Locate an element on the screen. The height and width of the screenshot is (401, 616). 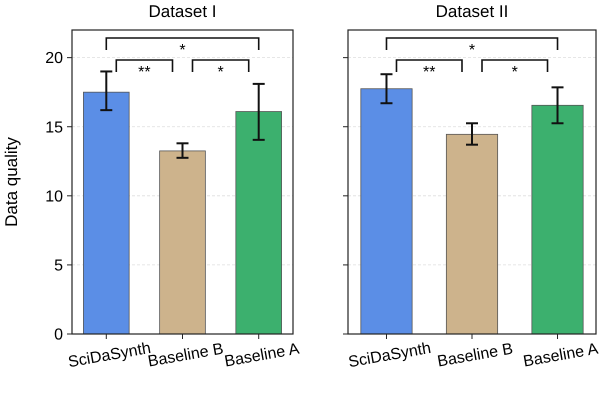
y-axis-title: Data quality is located at coordinates (11, 181).